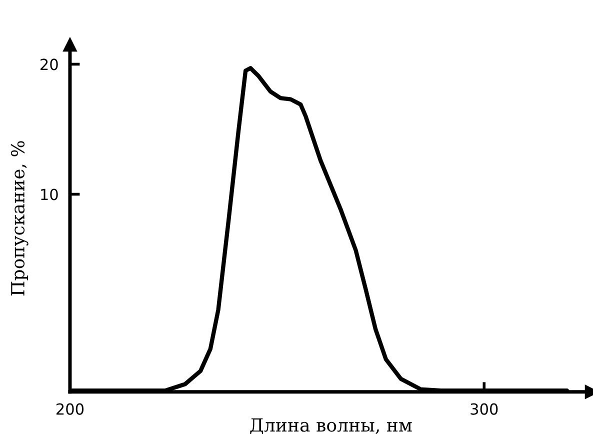 Image resolution: width=593 pixels, height=434 pixels. I want to click on y-axis-title: Пропускание, %, so click(19, 218).